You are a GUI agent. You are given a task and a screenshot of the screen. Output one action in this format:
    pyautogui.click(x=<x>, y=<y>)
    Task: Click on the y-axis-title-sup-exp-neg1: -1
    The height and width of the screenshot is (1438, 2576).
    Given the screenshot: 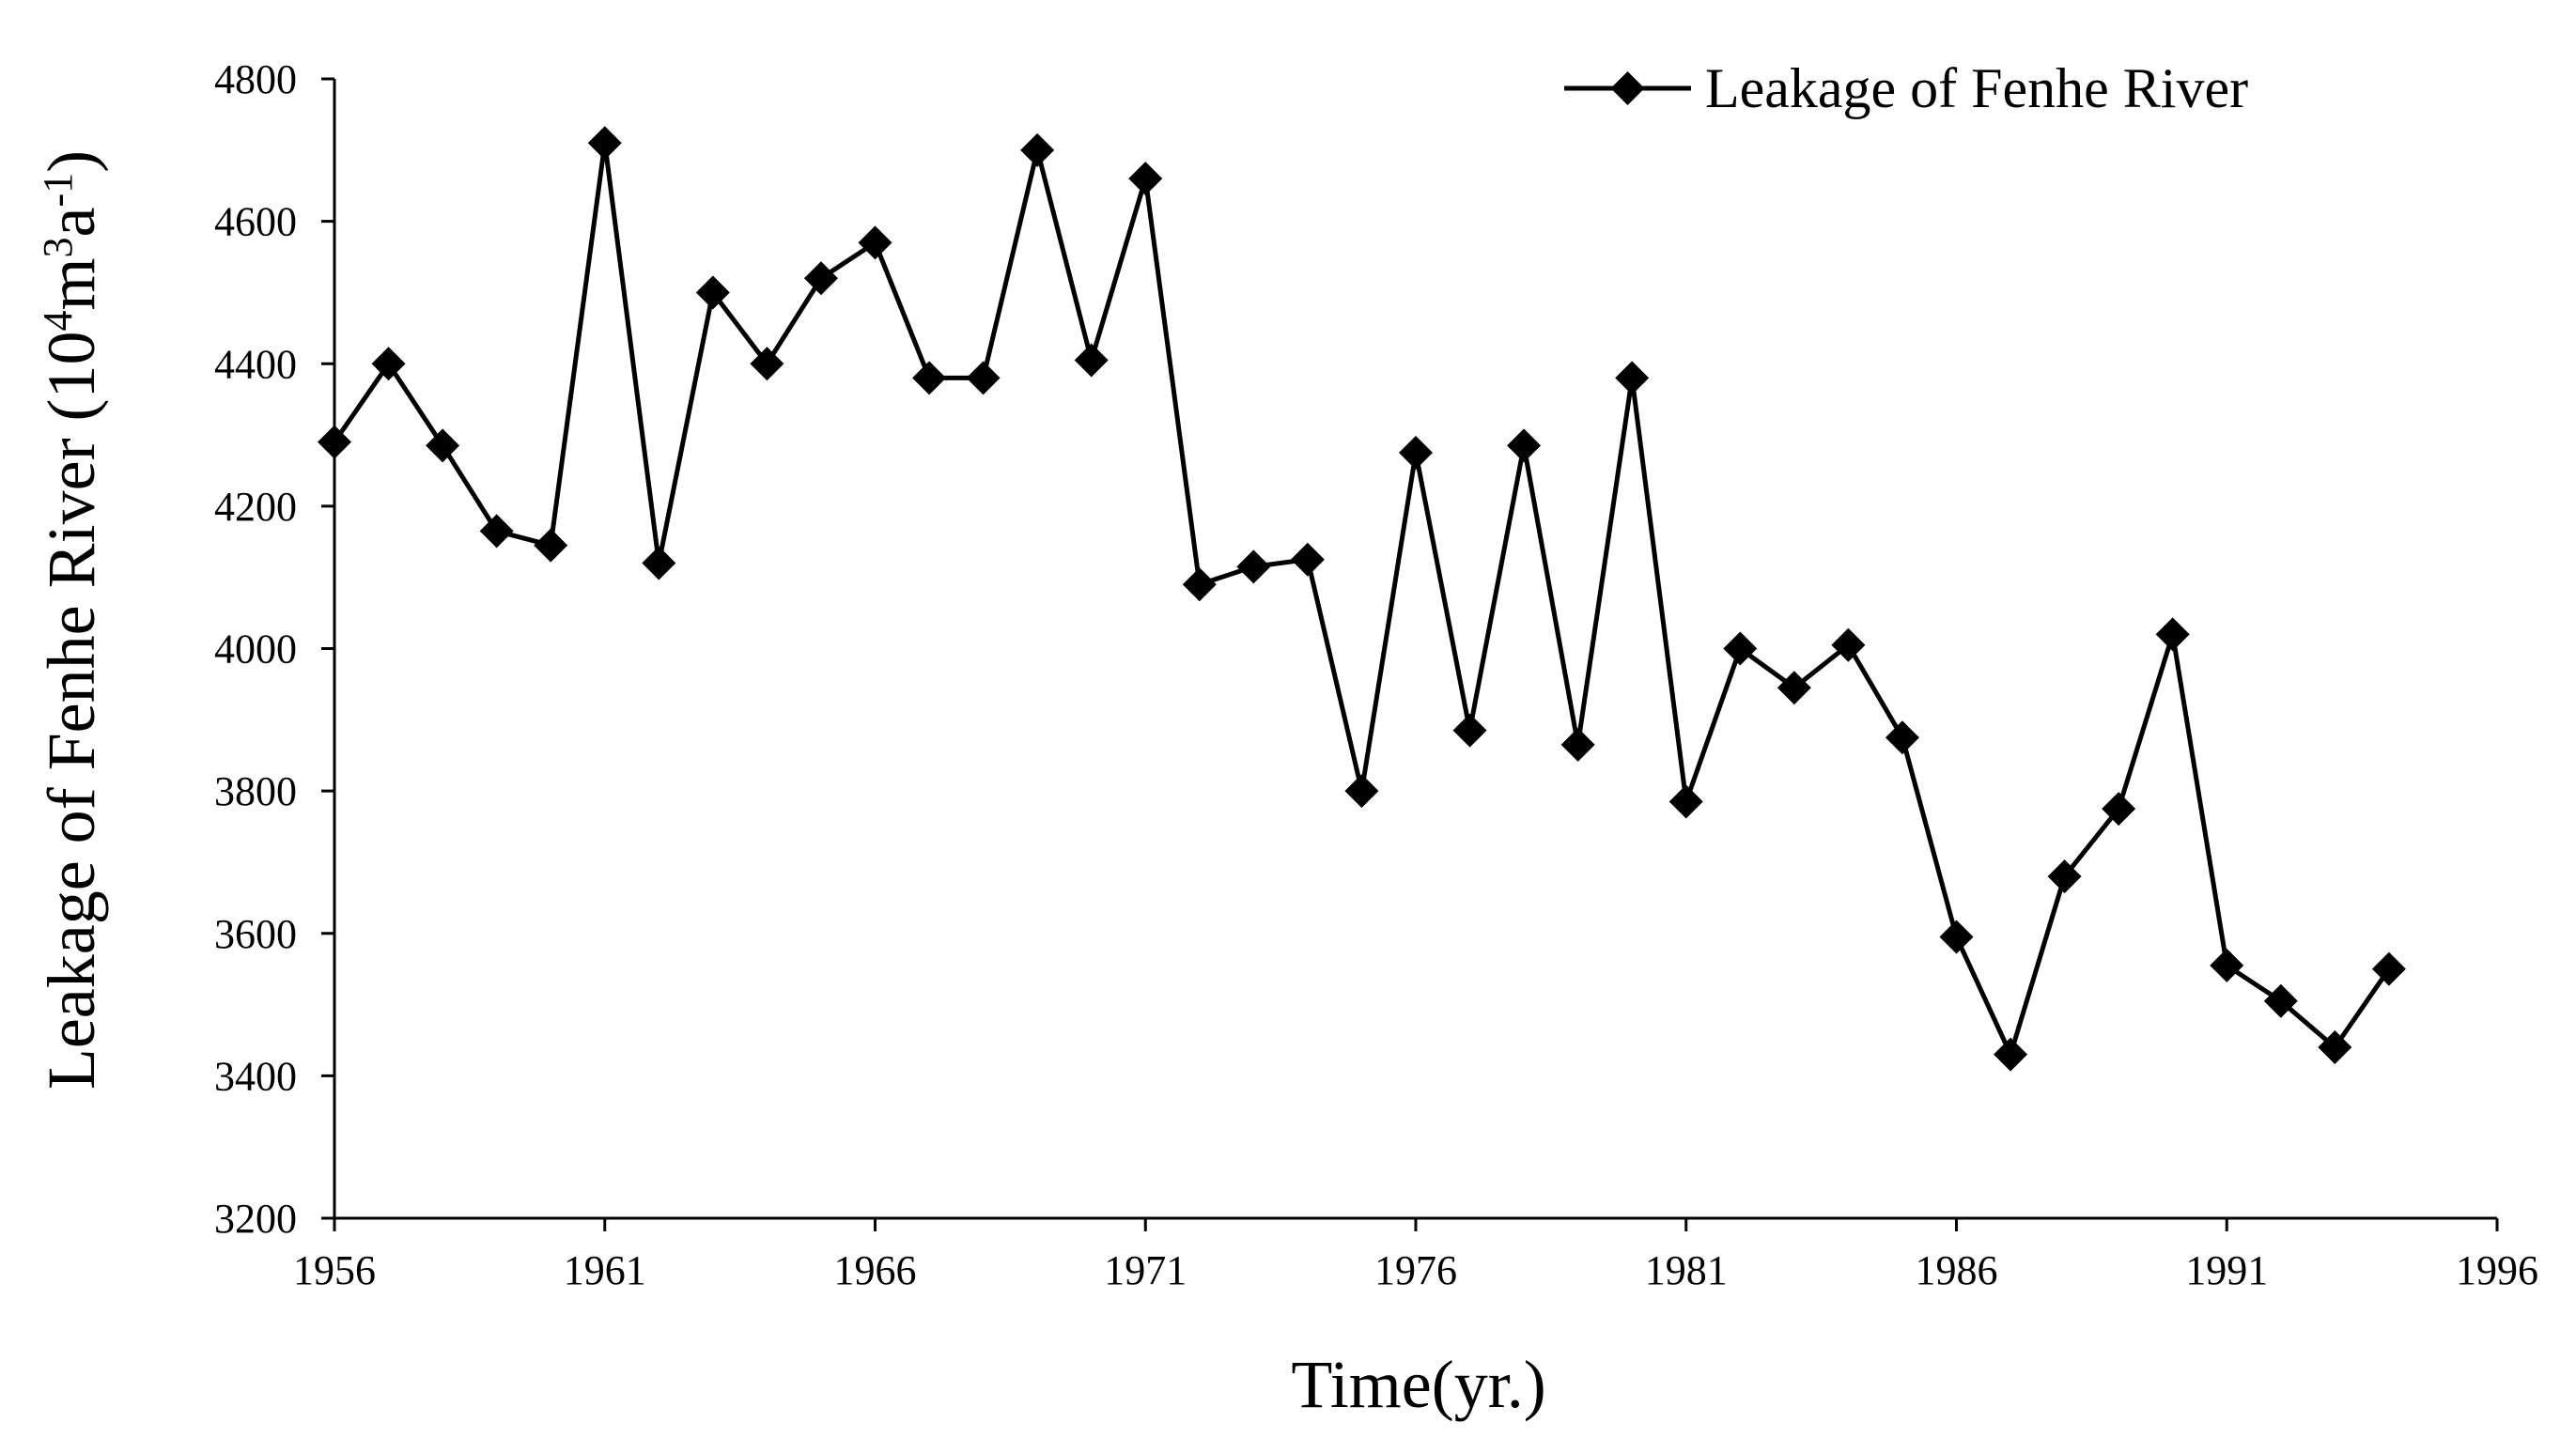 What is the action you would take?
    pyautogui.click(x=58, y=190)
    